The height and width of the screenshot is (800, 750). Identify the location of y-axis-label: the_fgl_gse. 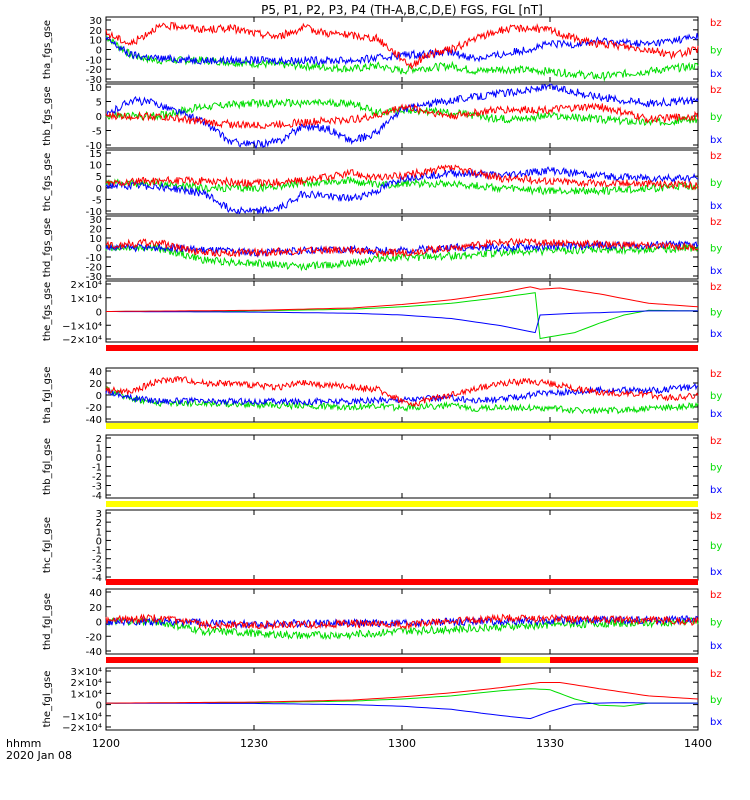
(47, 699).